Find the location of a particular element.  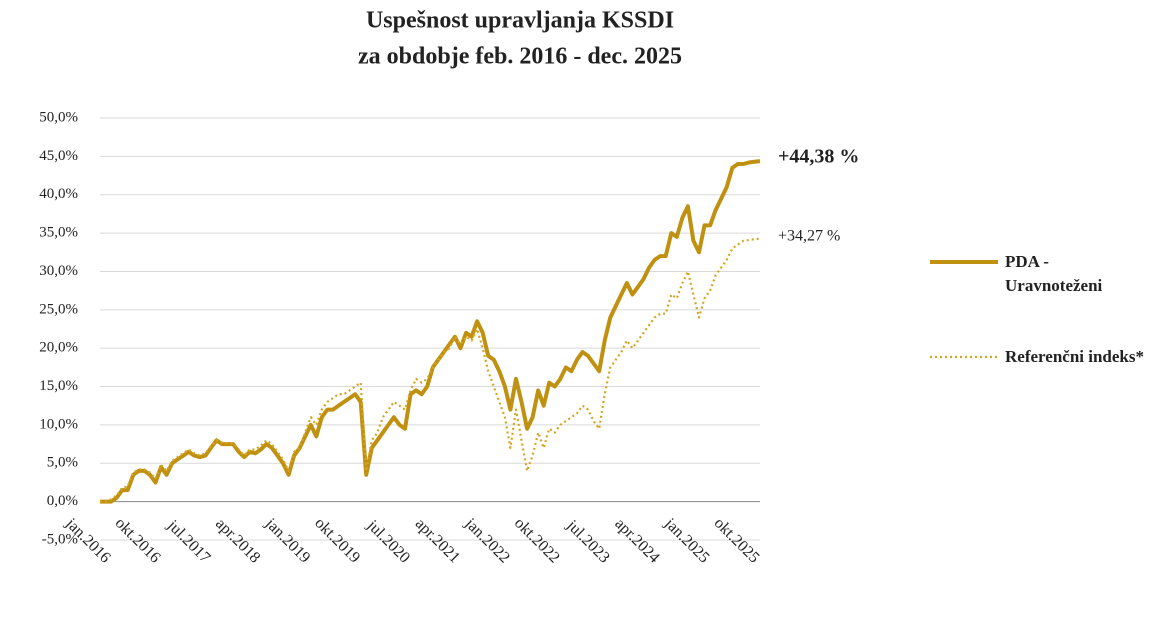

y-tick-label: 0,0% is located at coordinates (62, 501).